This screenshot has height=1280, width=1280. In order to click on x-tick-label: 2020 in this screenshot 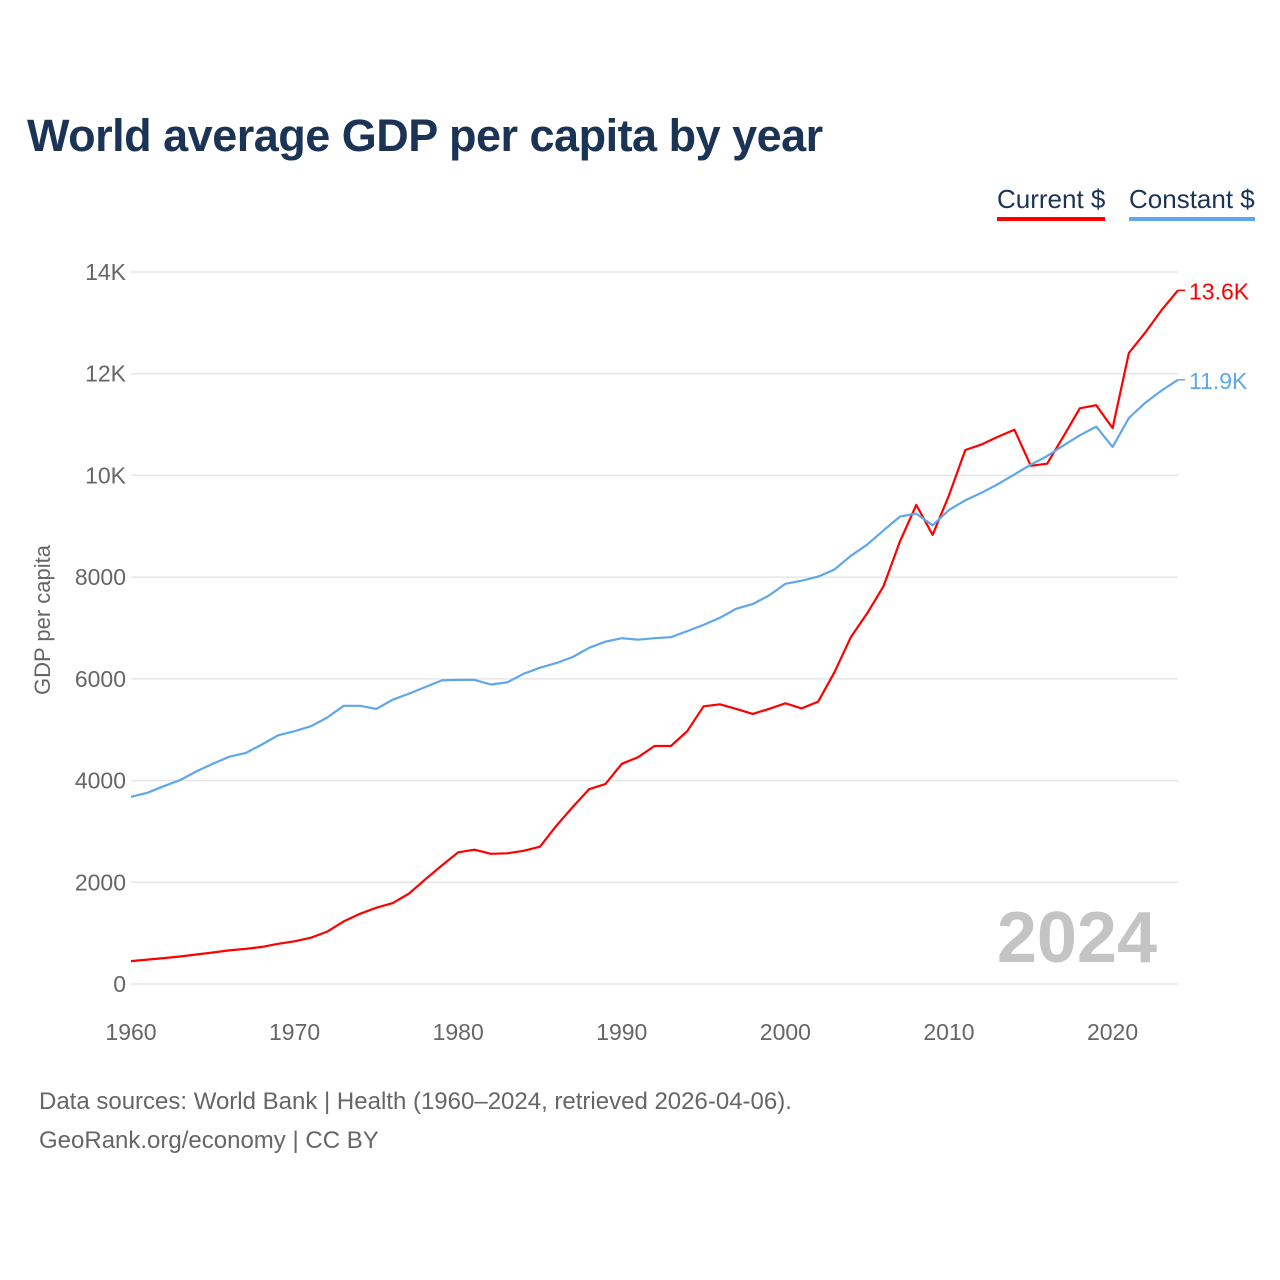, I will do `click(1112, 1032)`.